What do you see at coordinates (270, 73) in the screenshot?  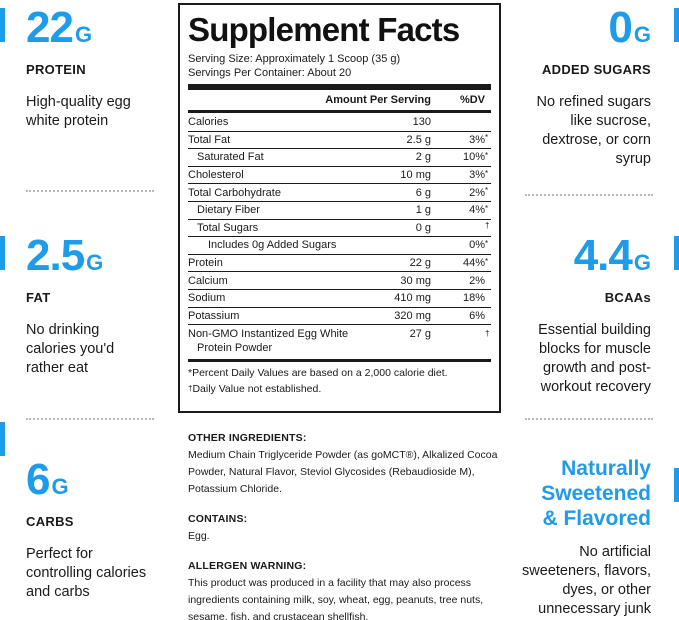 I see `servings-per-container: Servings Per Container: About 20` at bounding box center [270, 73].